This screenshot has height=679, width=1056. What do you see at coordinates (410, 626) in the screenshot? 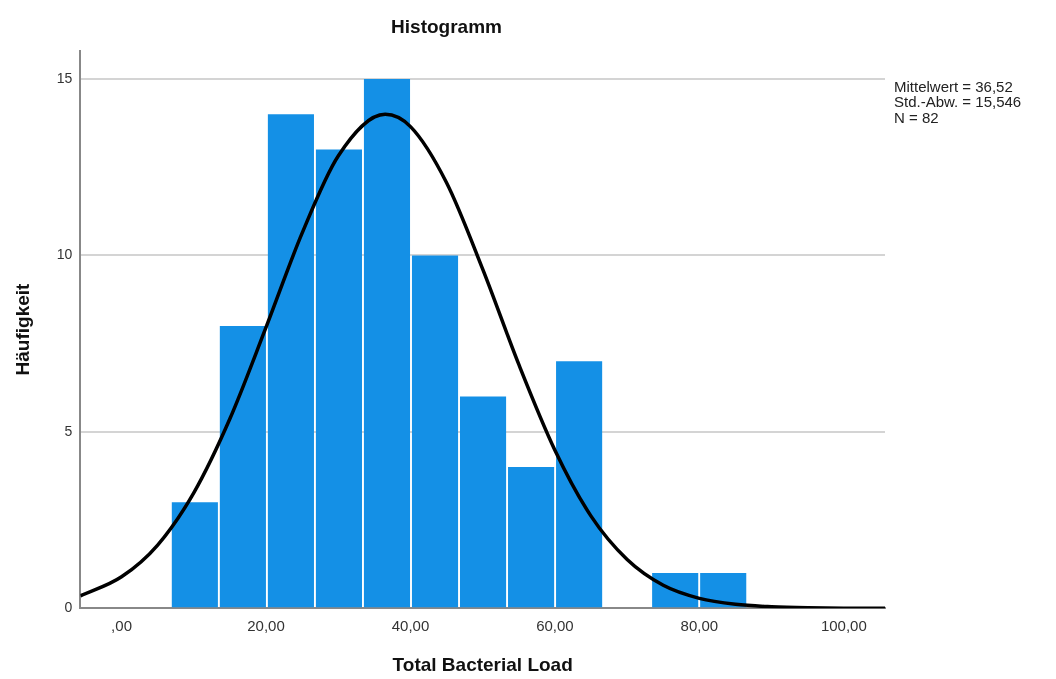
I see `x-tick-label: 40,00` at bounding box center [410, 626].